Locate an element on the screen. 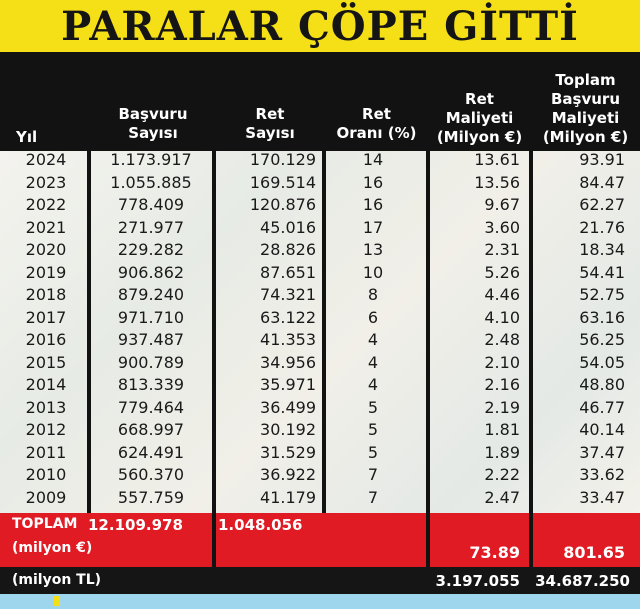 The image size is (640, 609). cell-ret: 36.922 is located at coordinates (288, 474).